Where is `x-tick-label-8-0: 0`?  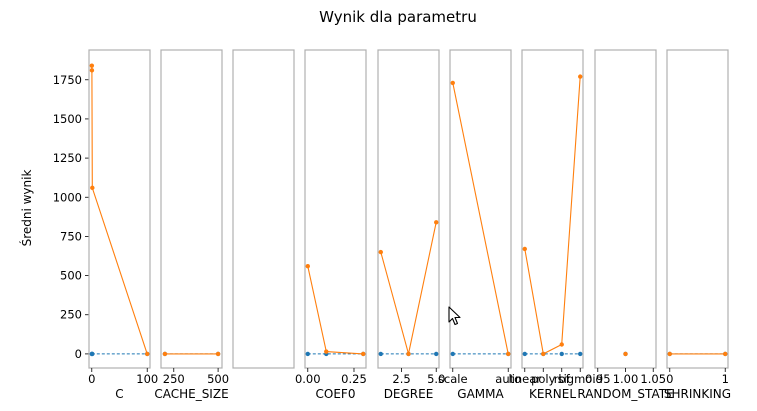 x-tick-label-8-0: 0 is located at coordinates (669, 379).